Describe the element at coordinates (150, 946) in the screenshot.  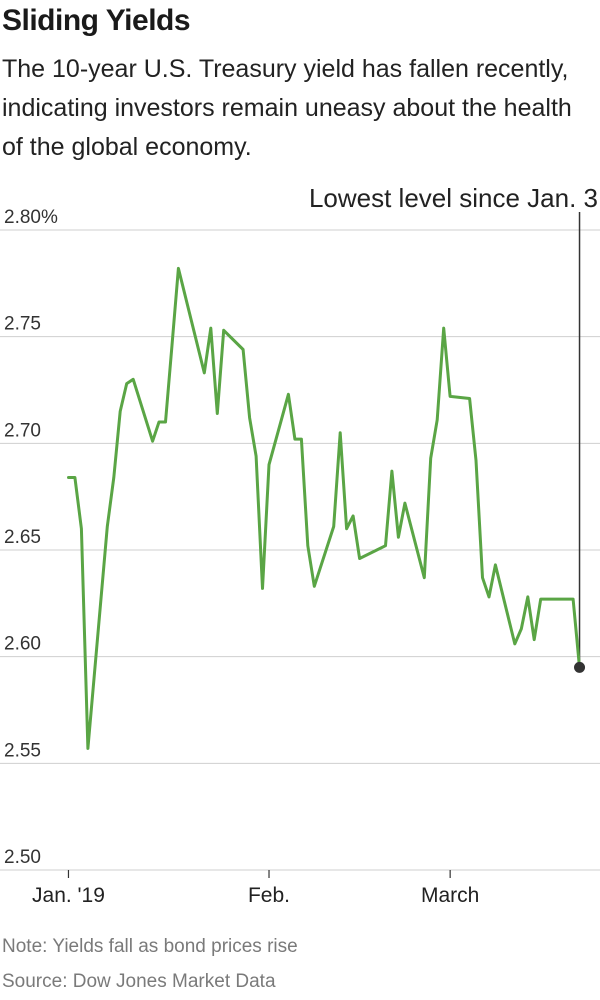
I see `chart-note: Note: Yields fall as bond prices rise` at that location.